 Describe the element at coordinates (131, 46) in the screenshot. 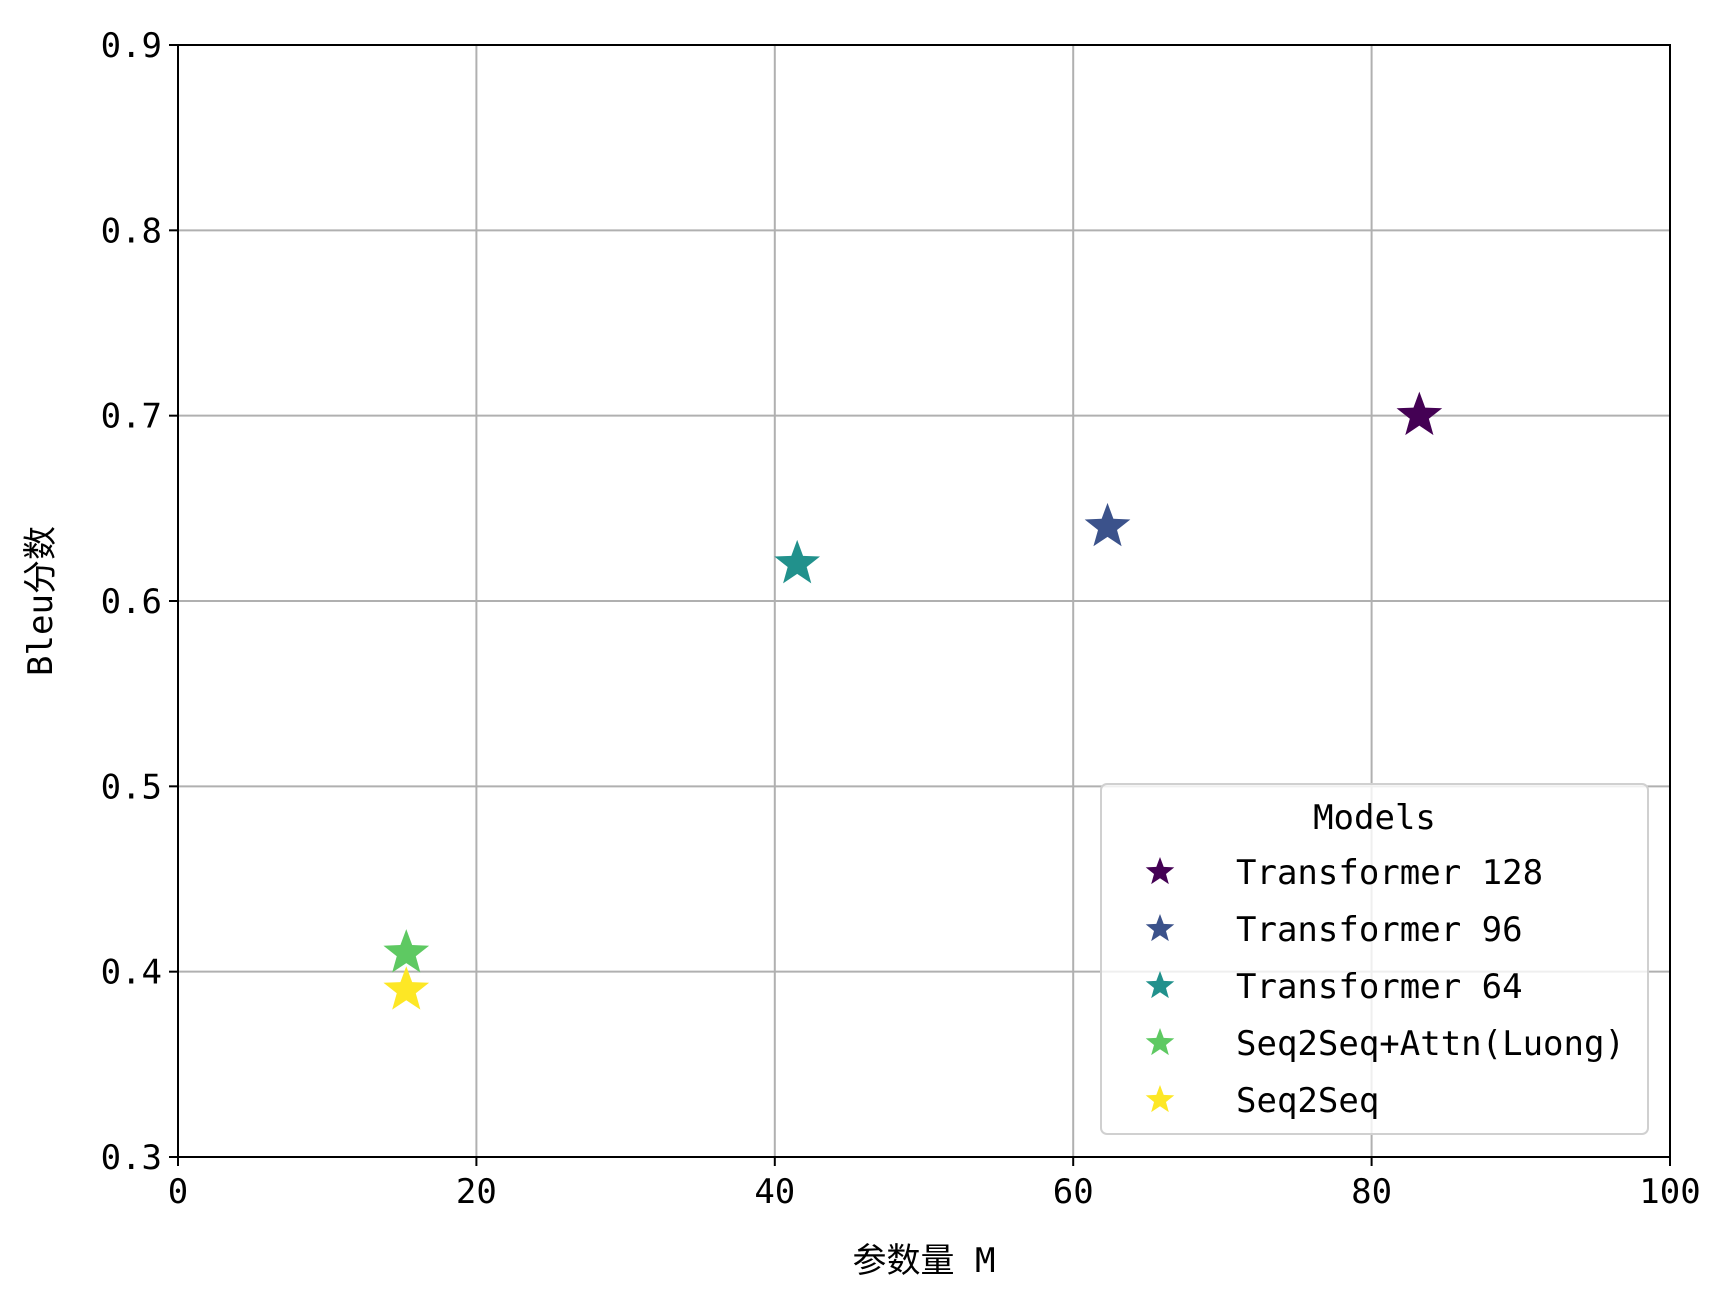

I see `y-tick-label: 0.9` at that location.